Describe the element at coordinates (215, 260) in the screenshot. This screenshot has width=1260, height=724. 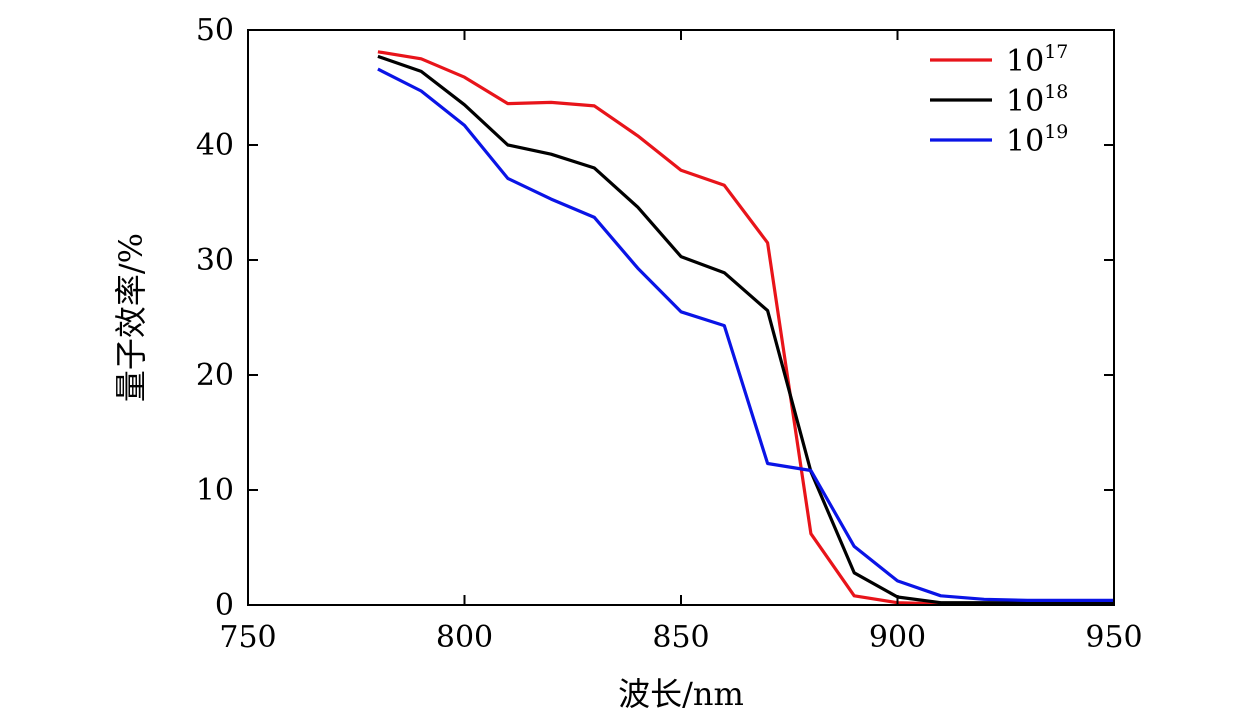
I see `y-tick-label: 30` at that location.